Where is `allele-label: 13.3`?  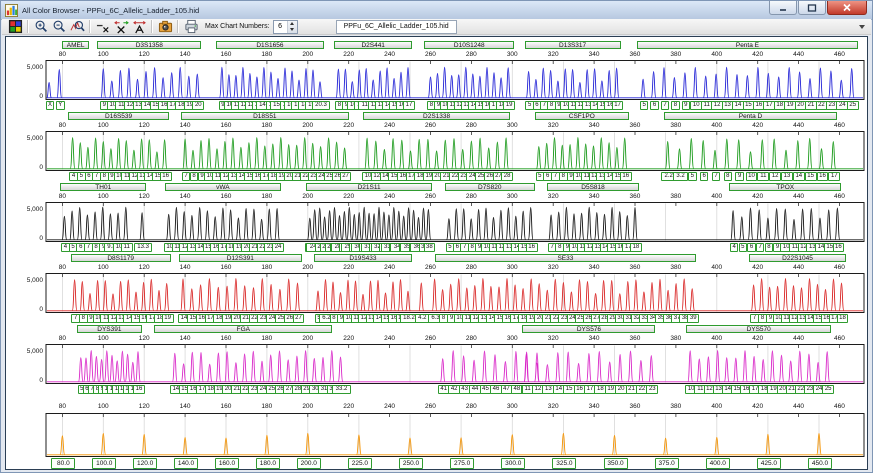
allele-label: 13.3 is located at coordinates (143, 247).